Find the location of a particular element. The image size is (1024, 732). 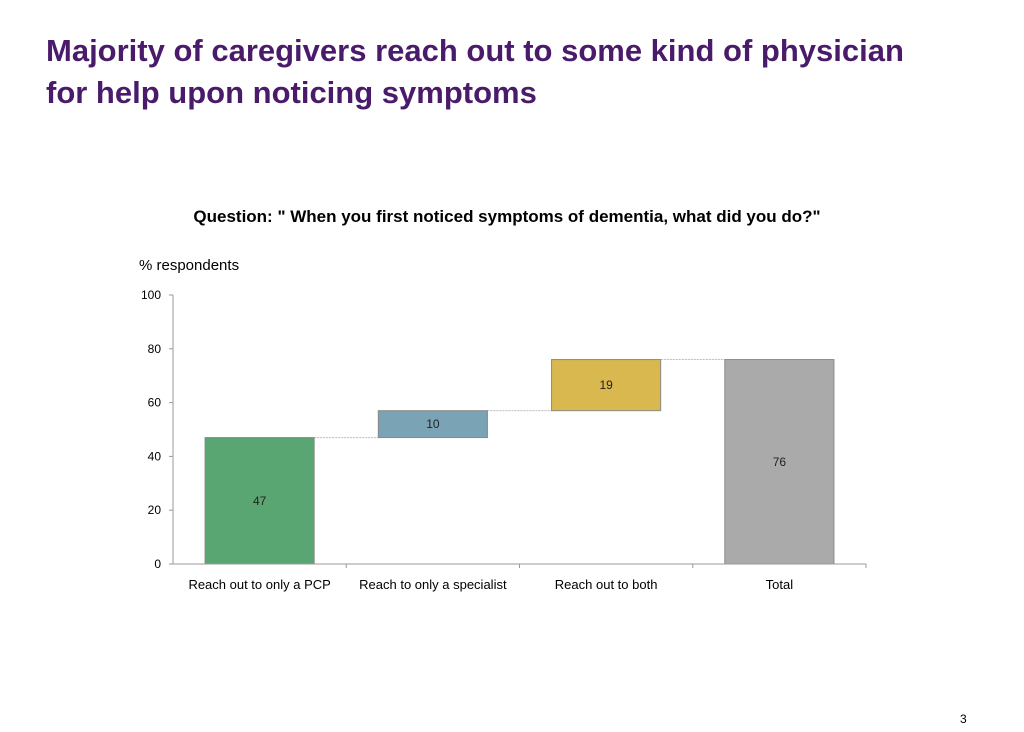

data-label: 19 is located at coordinates (606, 385).